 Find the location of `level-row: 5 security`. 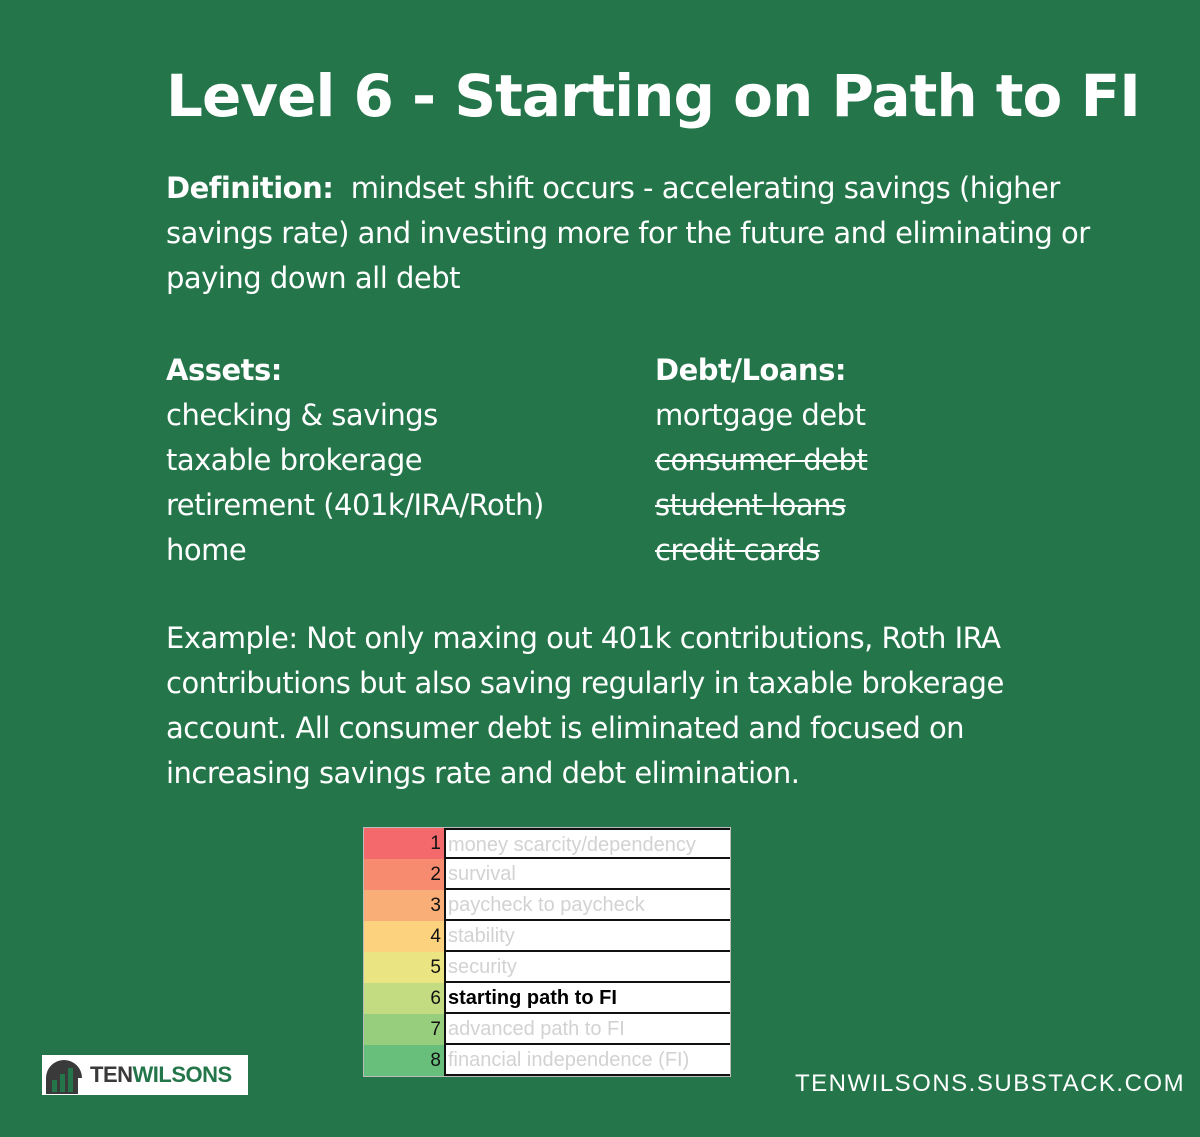

level-row: 5 security is located at coordinates (547, 967).